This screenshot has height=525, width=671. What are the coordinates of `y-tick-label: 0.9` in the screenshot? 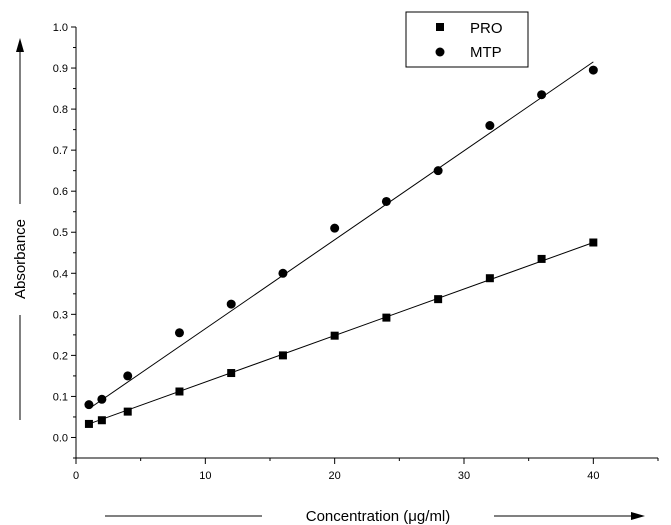 It's located at (60, 69).